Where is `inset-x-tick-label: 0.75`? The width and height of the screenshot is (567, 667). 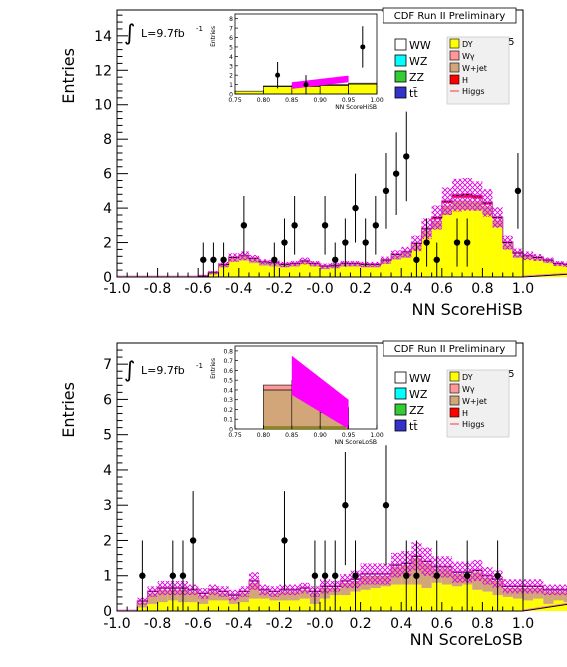 inset-x-tick-label: 0.75 is located at coordinates (235, 435).